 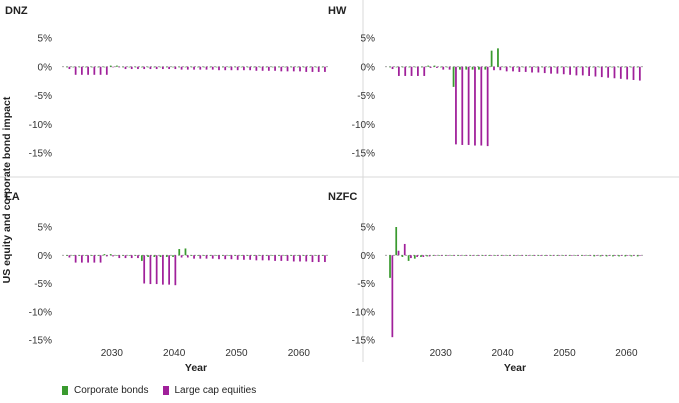 I want to click on legend-swatch-corporate-bonds, so click(x=65, y=390).